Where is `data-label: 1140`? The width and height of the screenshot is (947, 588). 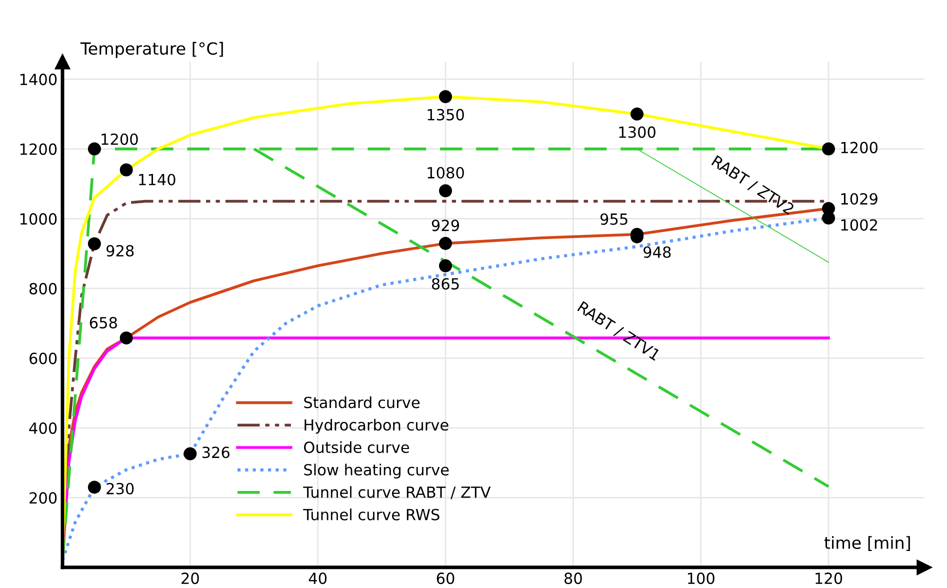 data-label: 1140 is located at coordinates (157, 180).